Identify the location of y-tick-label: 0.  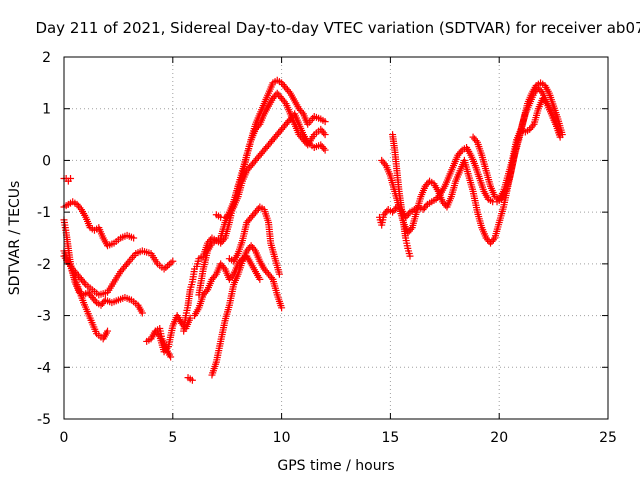
(46, 161).